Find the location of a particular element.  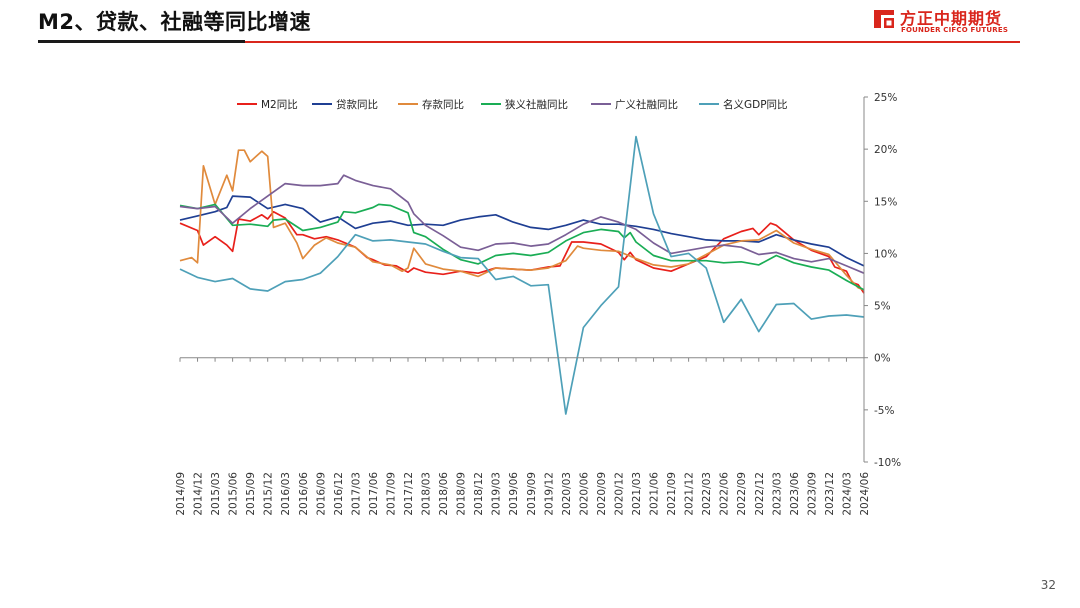

x-tick-label: 2023/03 is located at coordinates (777, 494).